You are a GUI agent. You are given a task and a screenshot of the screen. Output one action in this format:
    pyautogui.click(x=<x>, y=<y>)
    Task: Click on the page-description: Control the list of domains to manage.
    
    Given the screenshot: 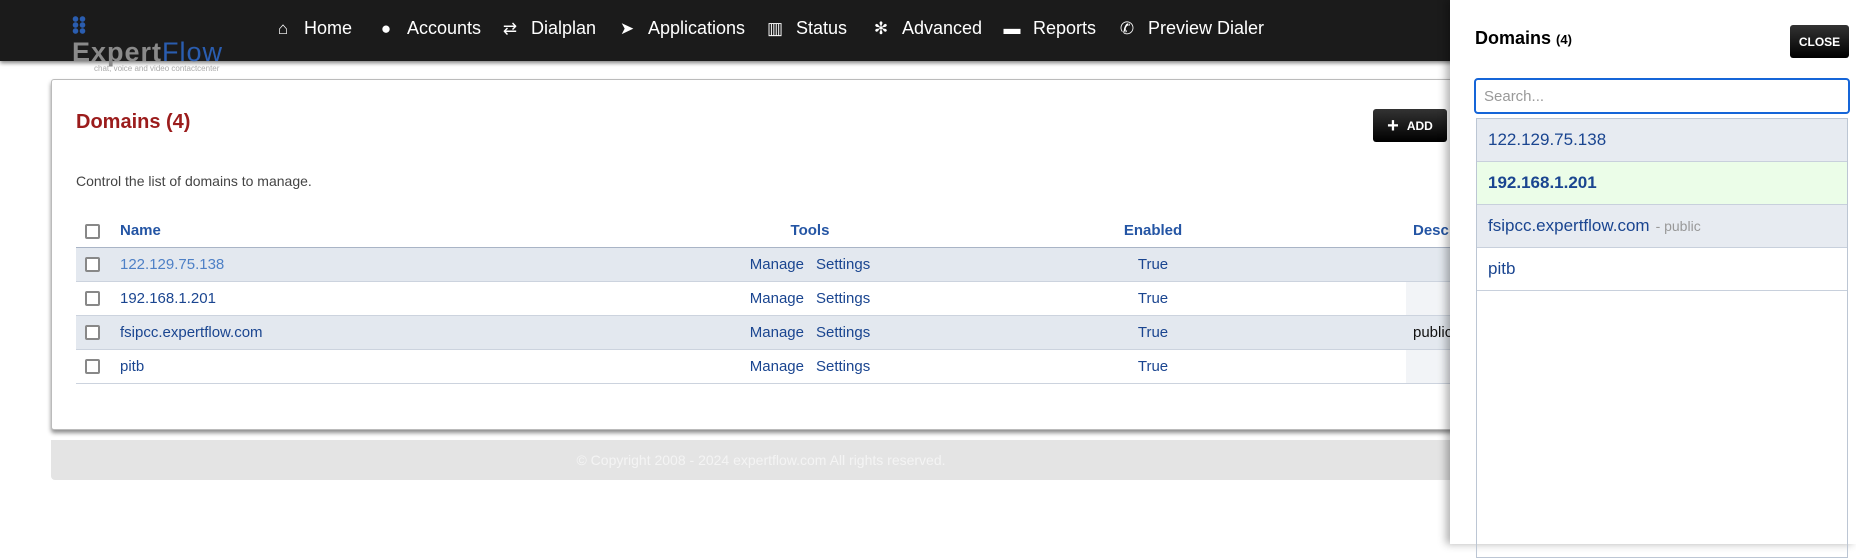 What is the action you would take?
    pyautogui.click(x=194, y=181)
    